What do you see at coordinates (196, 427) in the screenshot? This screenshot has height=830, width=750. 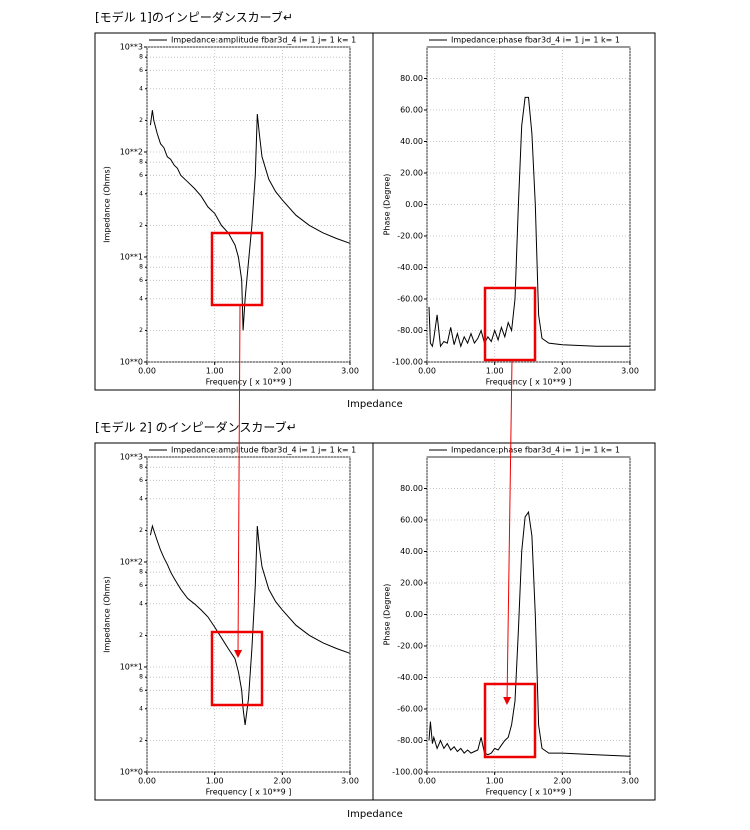 I see `heading: [モデル 2] のインピーダンスカーブ↵` at bounding box center [196, 427].